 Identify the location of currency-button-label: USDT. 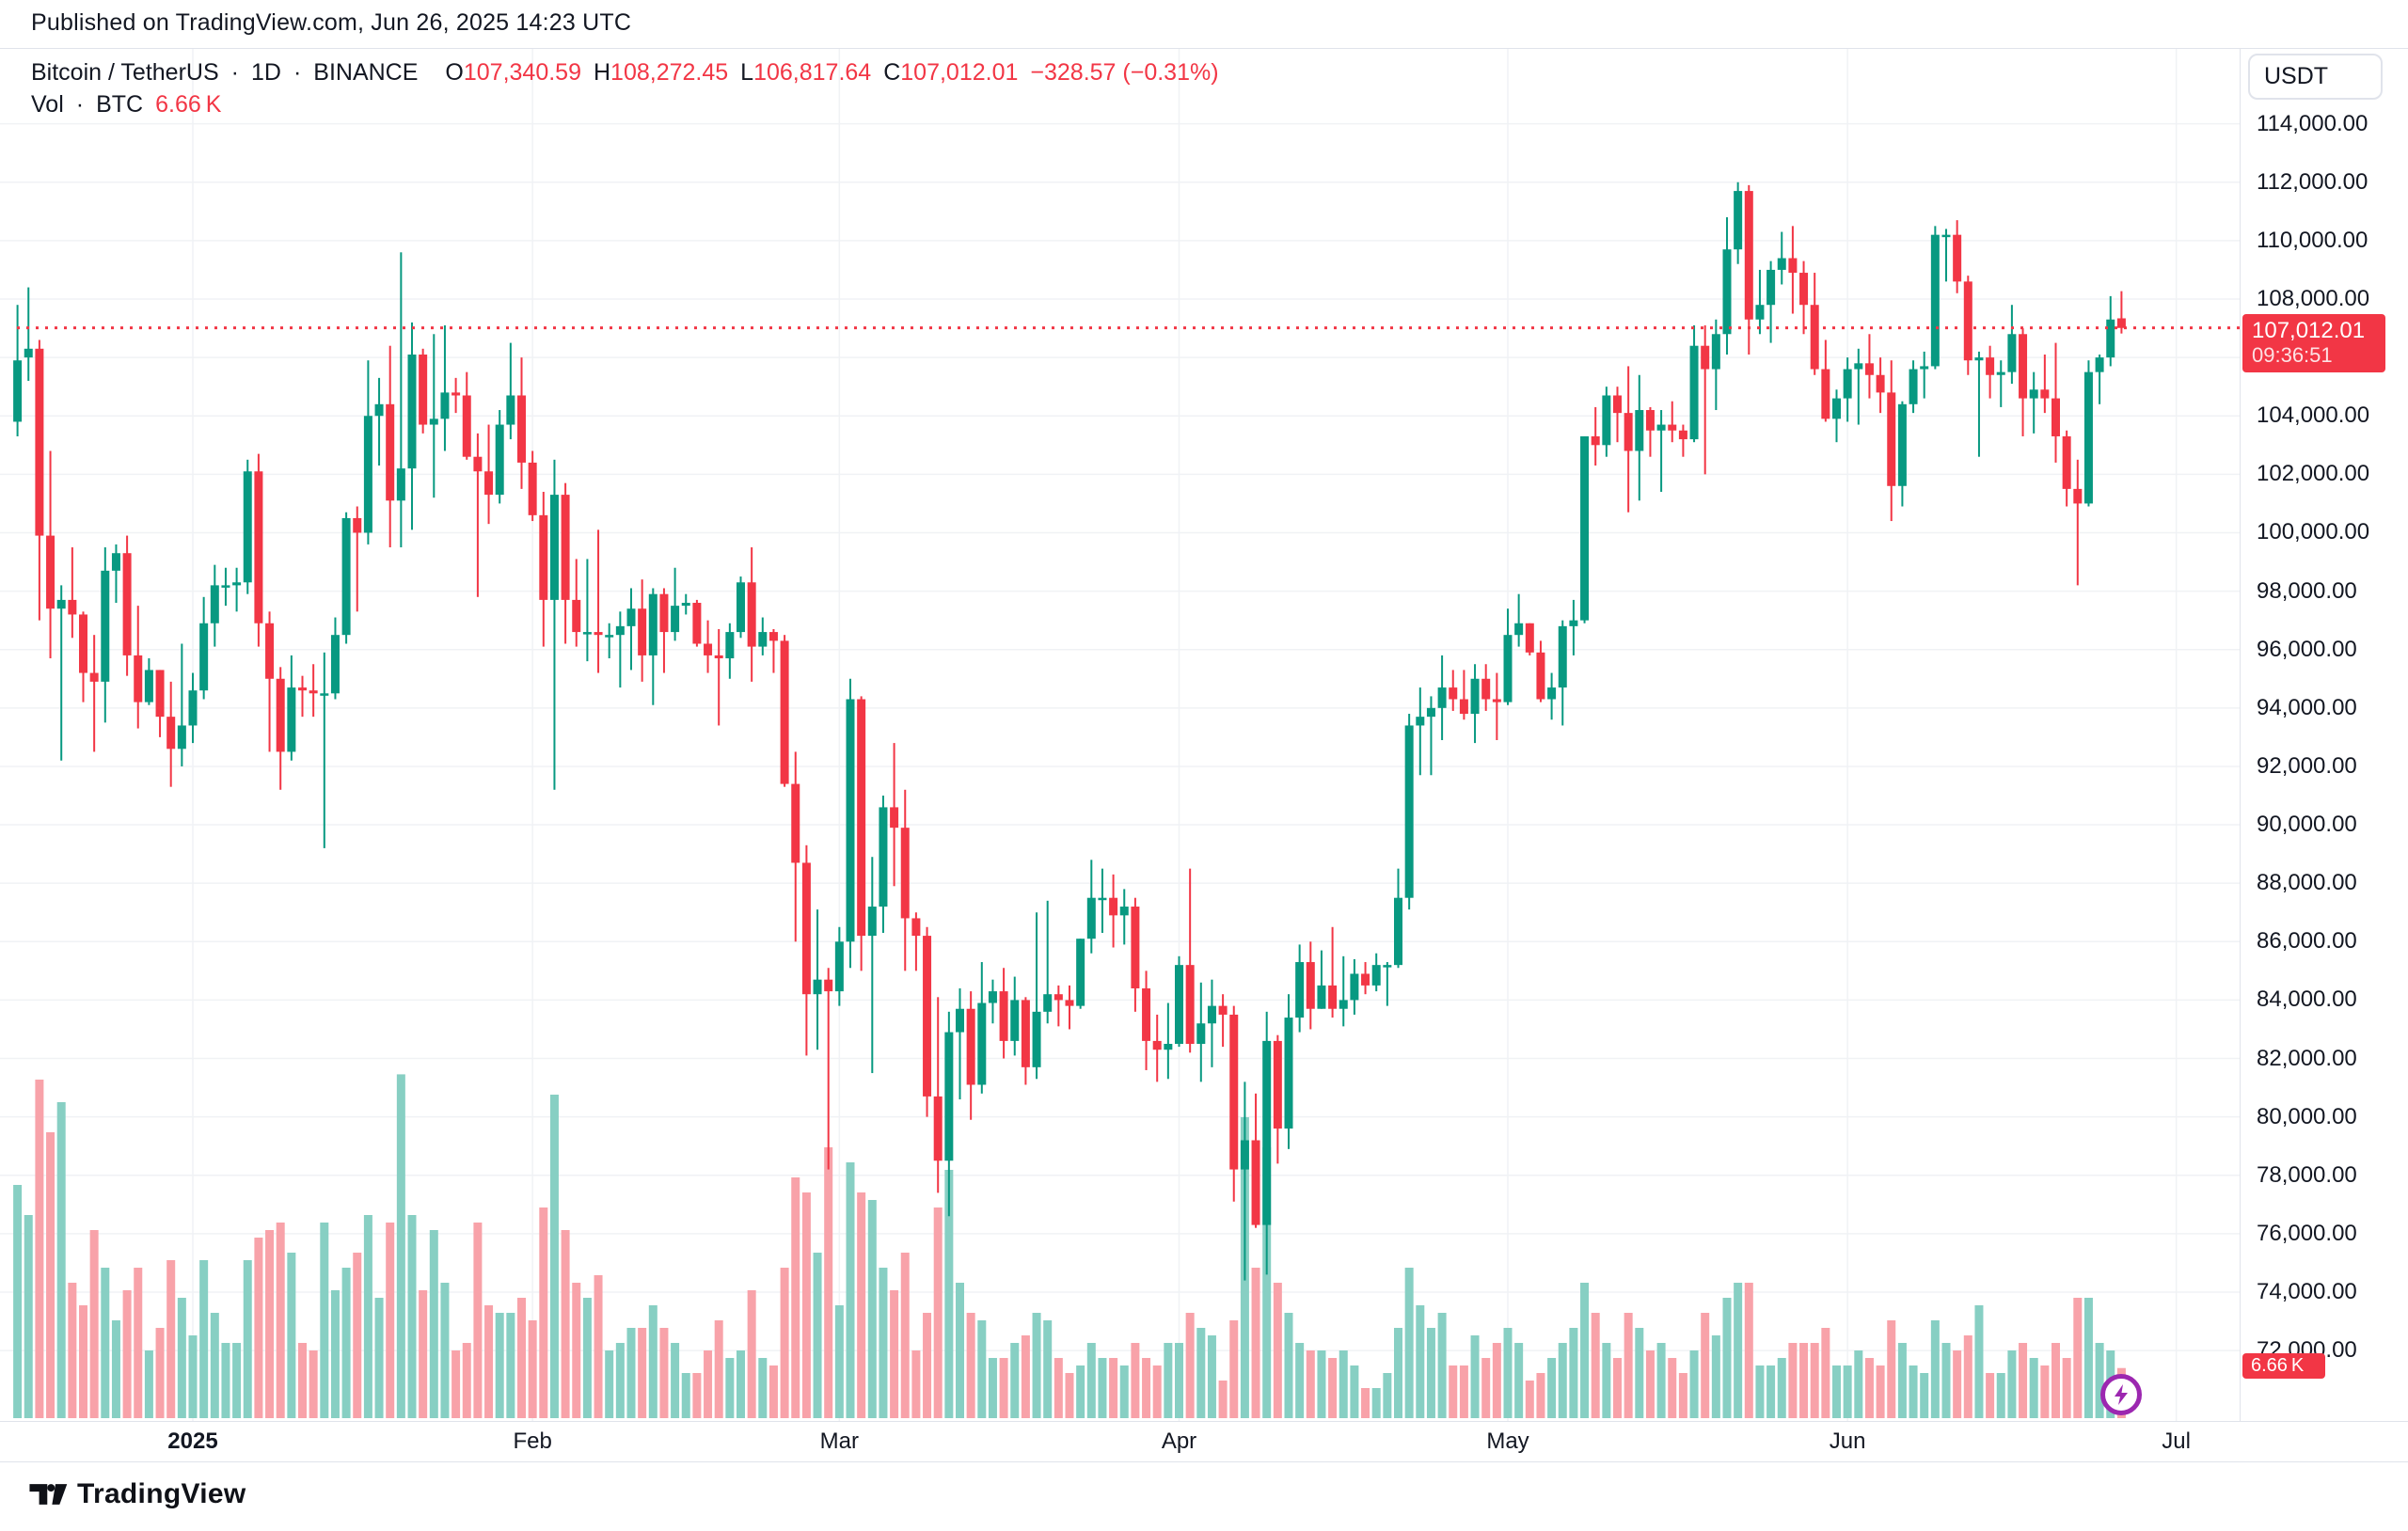
(2296, 76).